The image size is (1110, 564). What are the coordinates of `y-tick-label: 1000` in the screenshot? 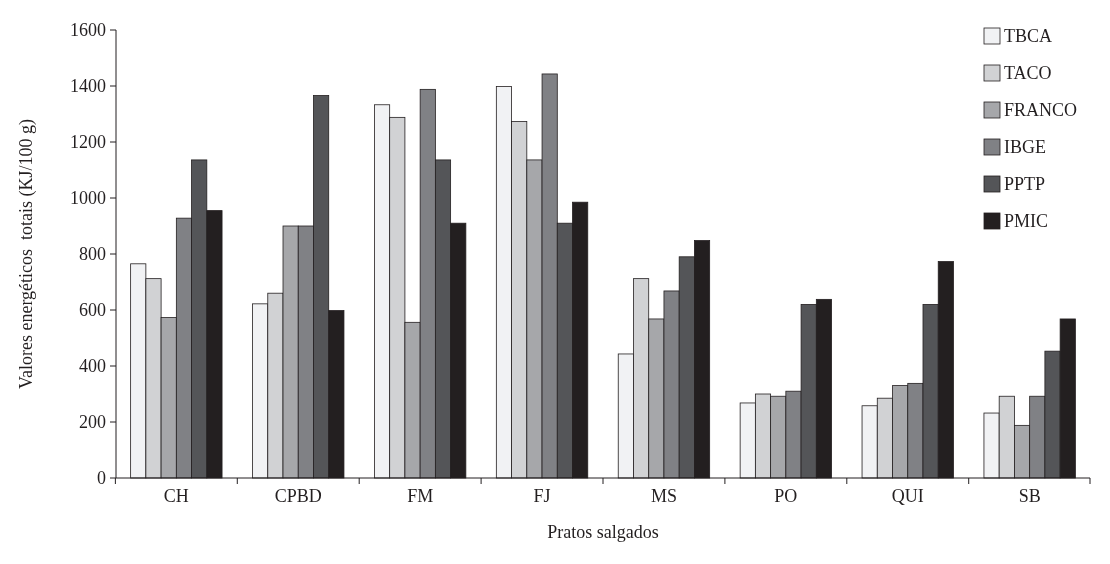 It's located at (88, 198).